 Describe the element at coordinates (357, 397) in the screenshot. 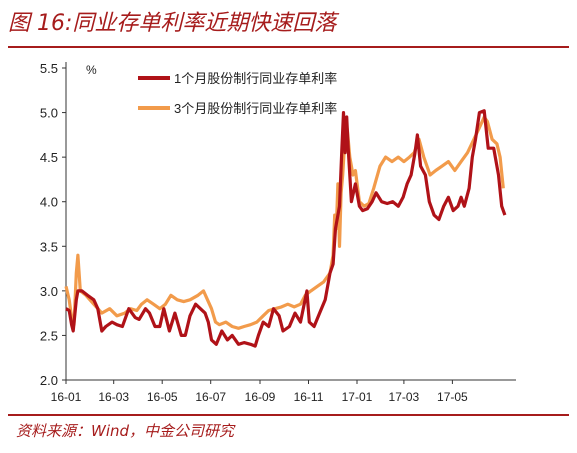

I see `x-tick-label: 17-01` at that location.